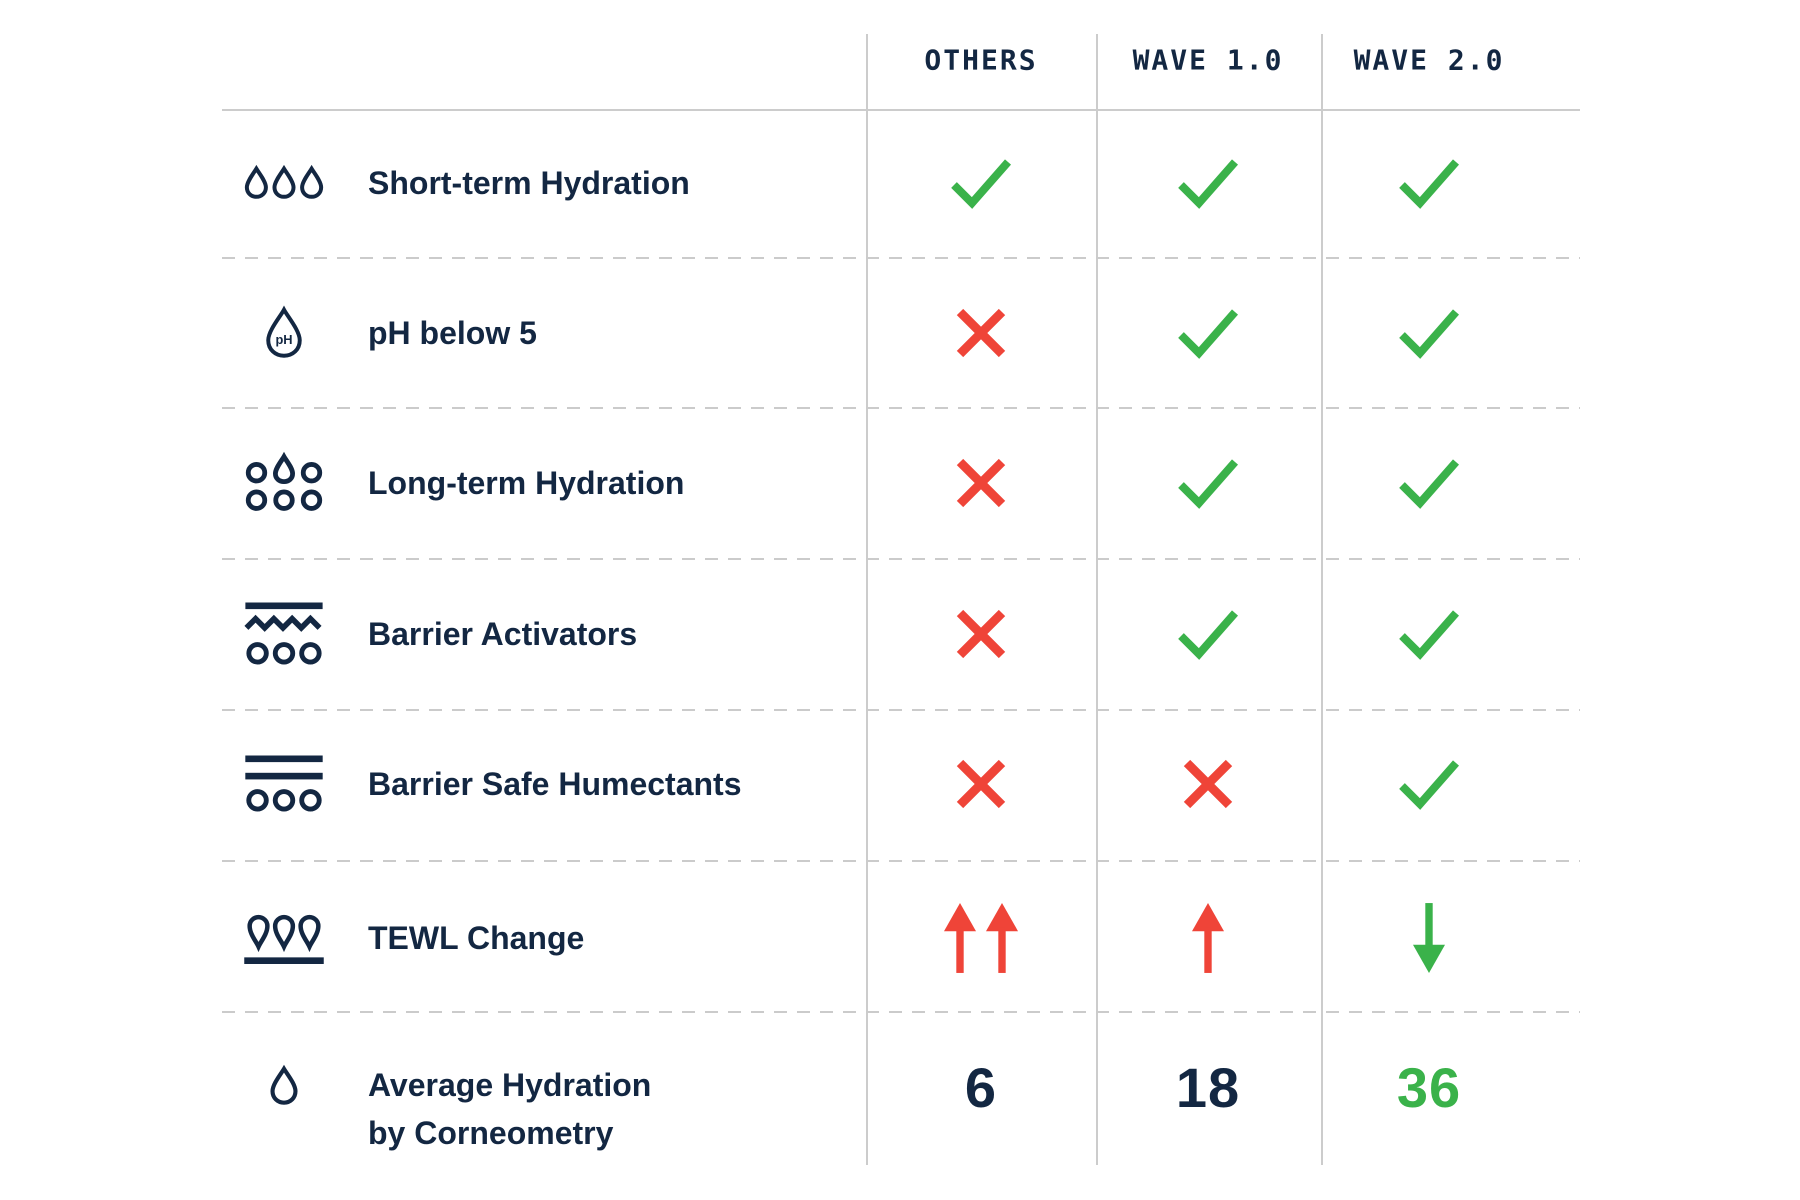  What do you see at coordinates (283, 339) in the screenshot?
I see `svg-text: pH` at bounding box center [283, 339].